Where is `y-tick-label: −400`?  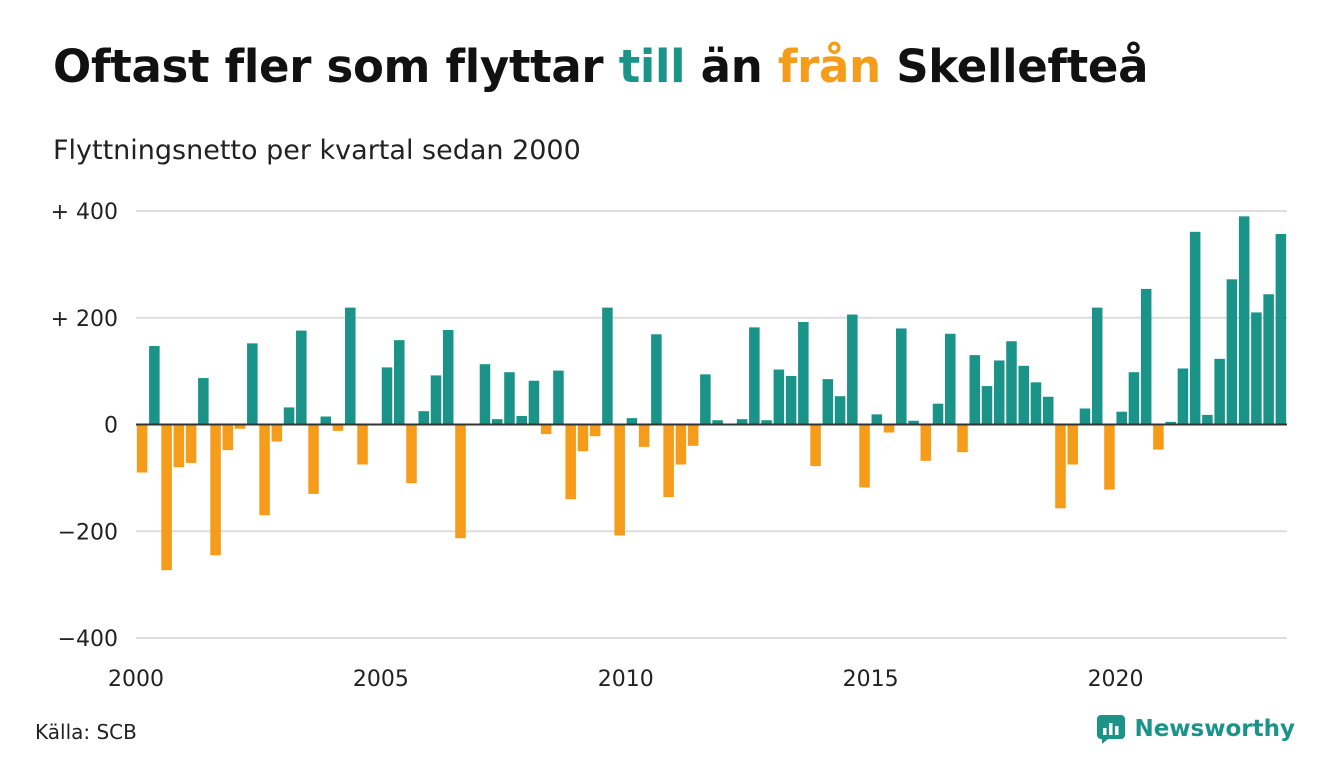
y-tick-label: −400 is located at coordinates (88, 639).